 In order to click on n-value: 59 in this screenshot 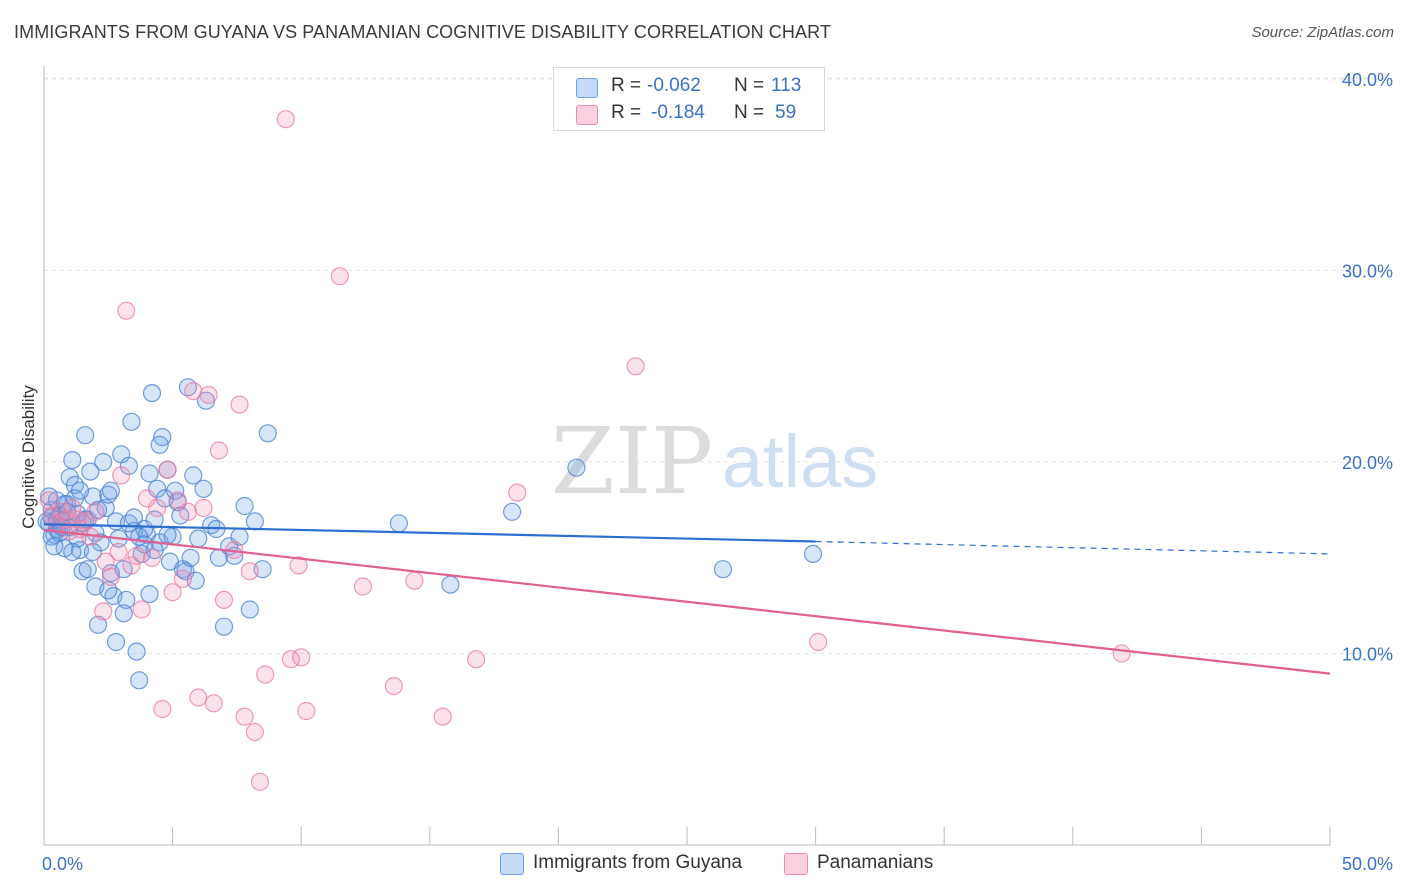, I will do `click(786, 112)`.